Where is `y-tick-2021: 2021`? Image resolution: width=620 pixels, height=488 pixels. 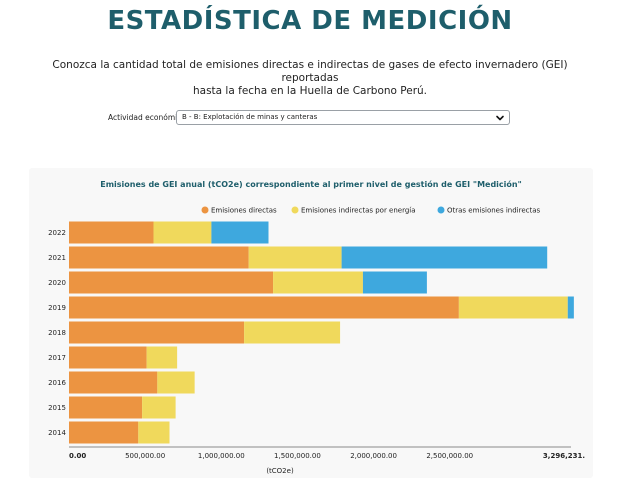 y-tick-2021: 2021 is located at coordinates (57, 258).